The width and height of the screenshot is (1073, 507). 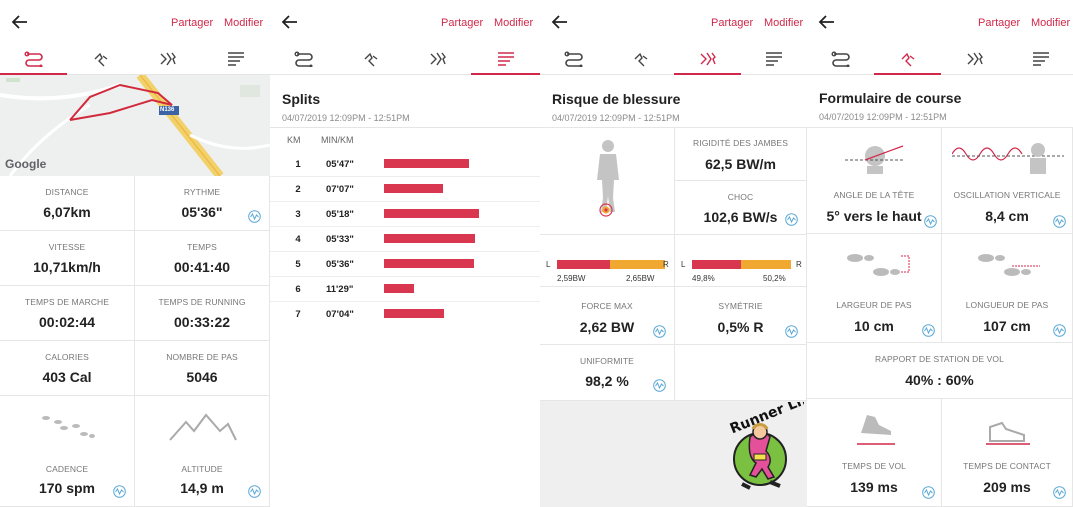 I want to click on metric-leg-stiffness: RIGIDITÉ DES JAMBES 62,5 BW/m, so click(x=741, y=154).